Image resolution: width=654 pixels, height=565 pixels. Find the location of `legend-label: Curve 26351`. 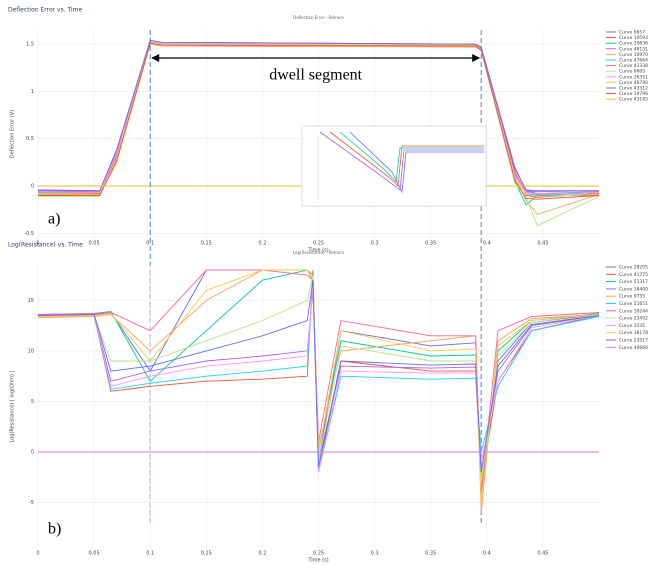

legend-label: Curve 26351 is located at coordinates (633, 77).